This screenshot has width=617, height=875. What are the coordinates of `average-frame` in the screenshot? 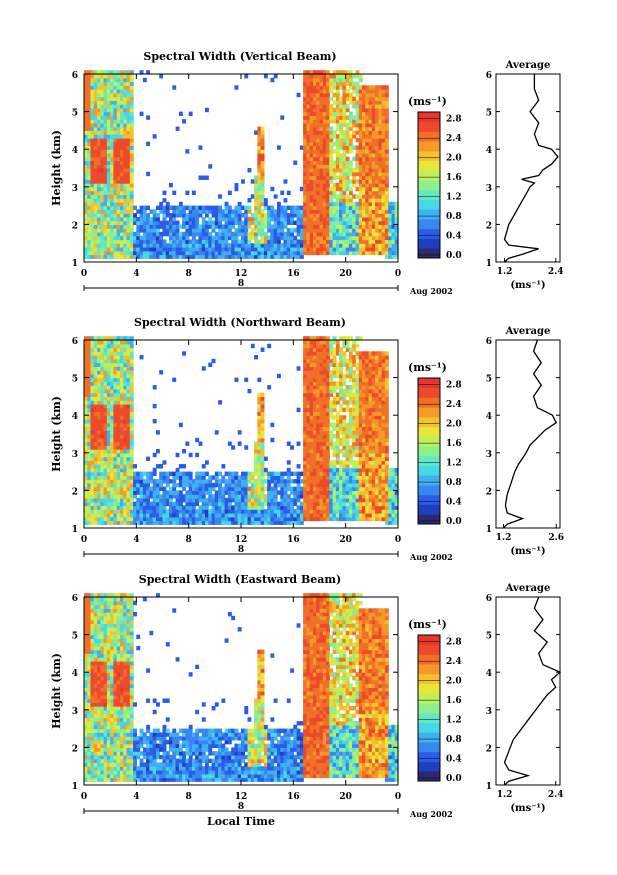 It's located at (528, 168).